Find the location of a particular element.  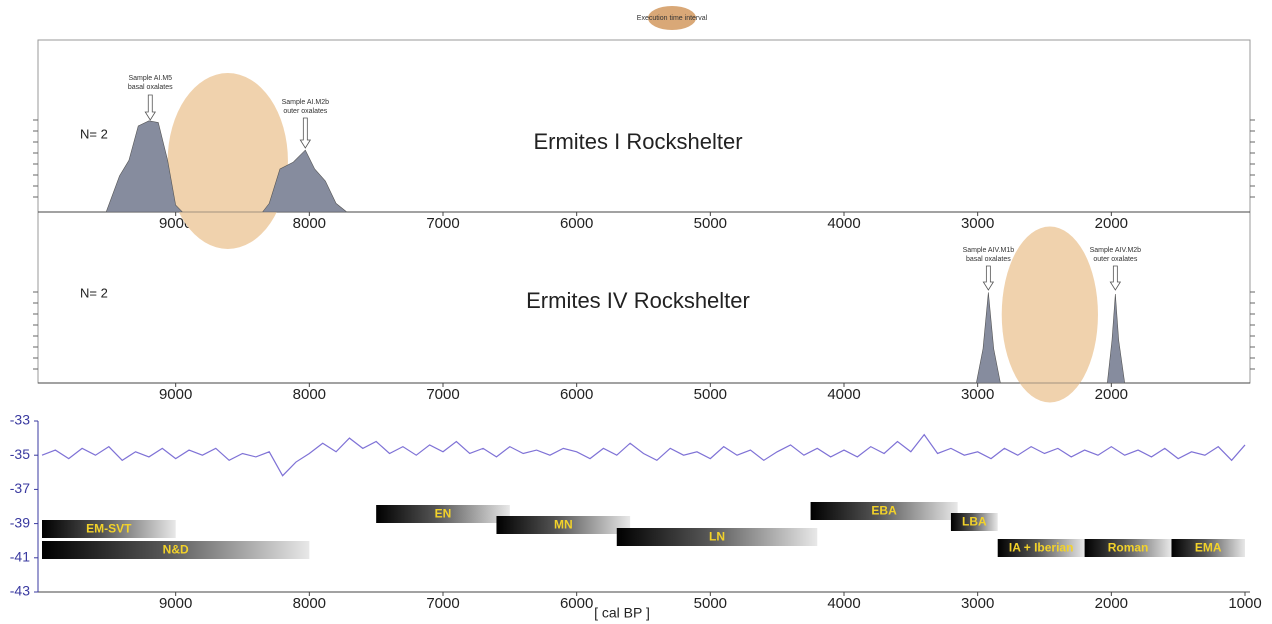

period-label: LBA is located at coordinates (974, 522).